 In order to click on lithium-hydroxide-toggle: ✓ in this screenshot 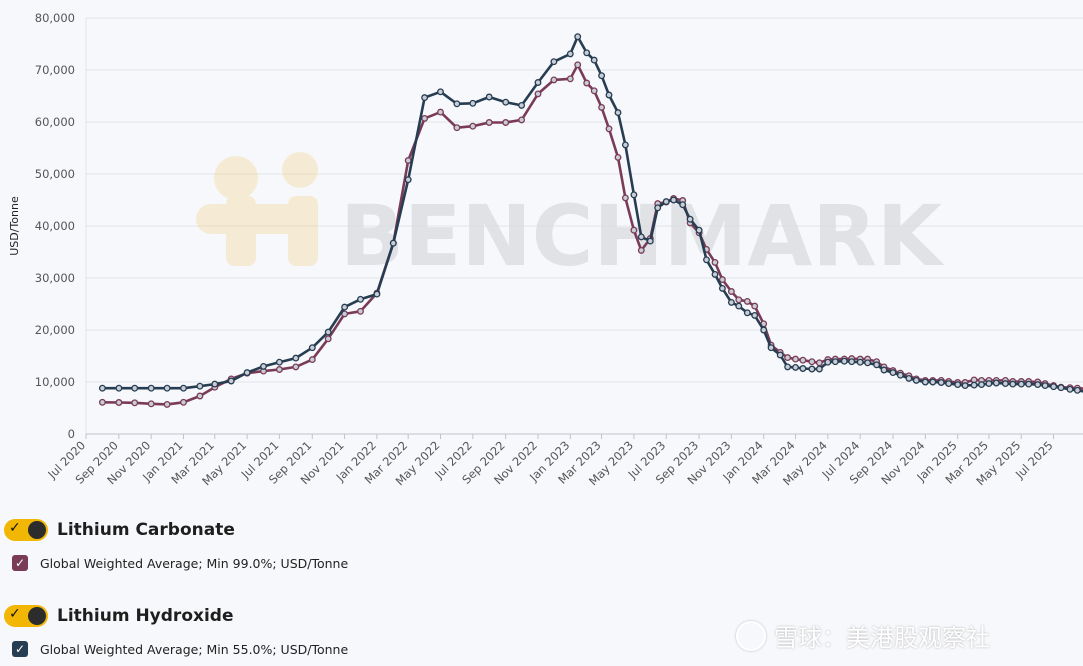, I will do `click(26, 616)`.